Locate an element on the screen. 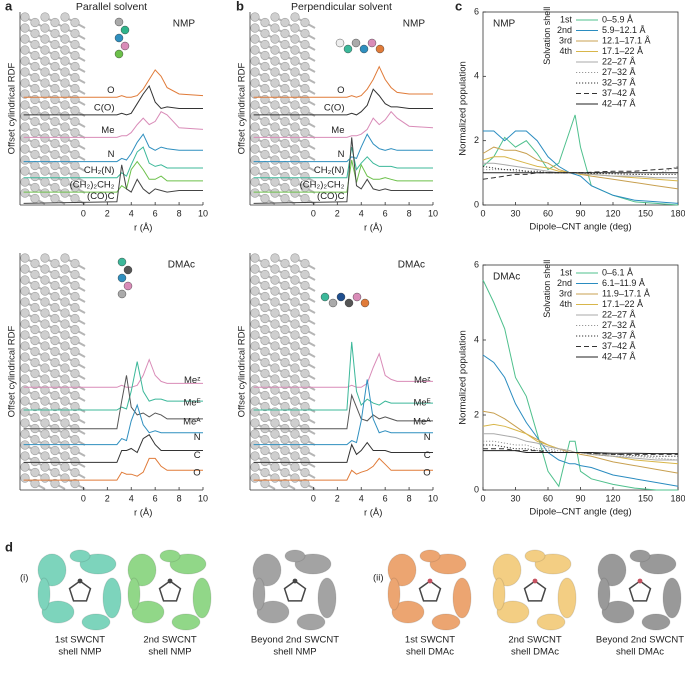  nanotube is located at coordinates (283, 371).